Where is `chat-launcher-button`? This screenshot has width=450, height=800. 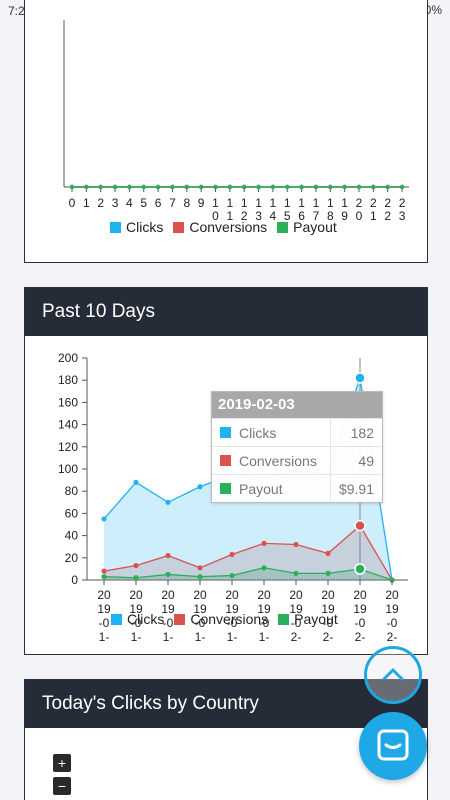 chat-launcher-button is located at coordinates (393, 746).